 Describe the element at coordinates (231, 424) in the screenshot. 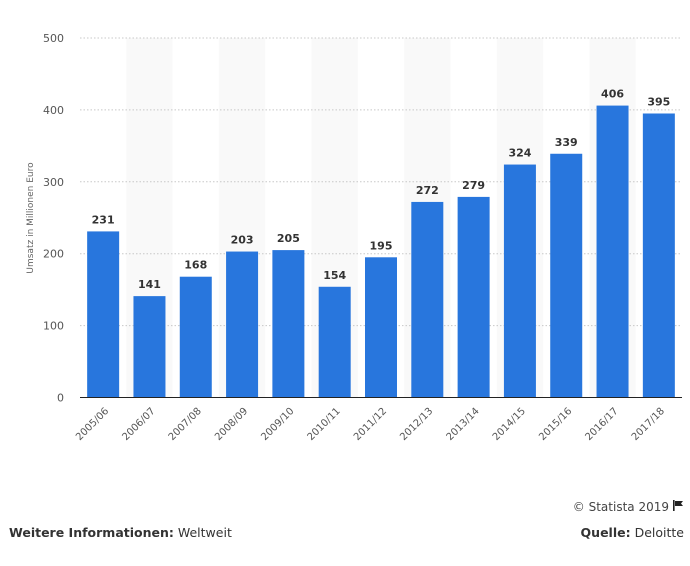

I see `x-tick-label: 2008/09` at that location.